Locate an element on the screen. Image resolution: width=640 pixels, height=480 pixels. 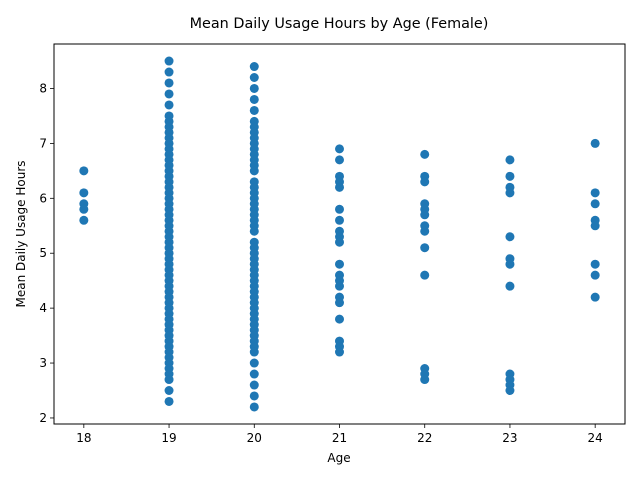
x-tick-label-24: 24 is located at coordinates (595, 438).